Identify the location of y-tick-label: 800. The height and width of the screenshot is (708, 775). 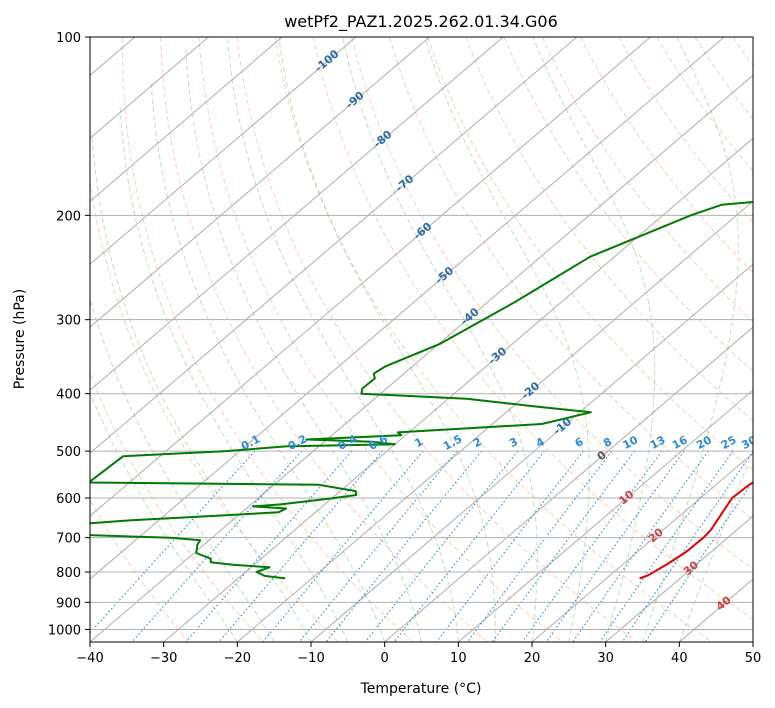
(68, 573).